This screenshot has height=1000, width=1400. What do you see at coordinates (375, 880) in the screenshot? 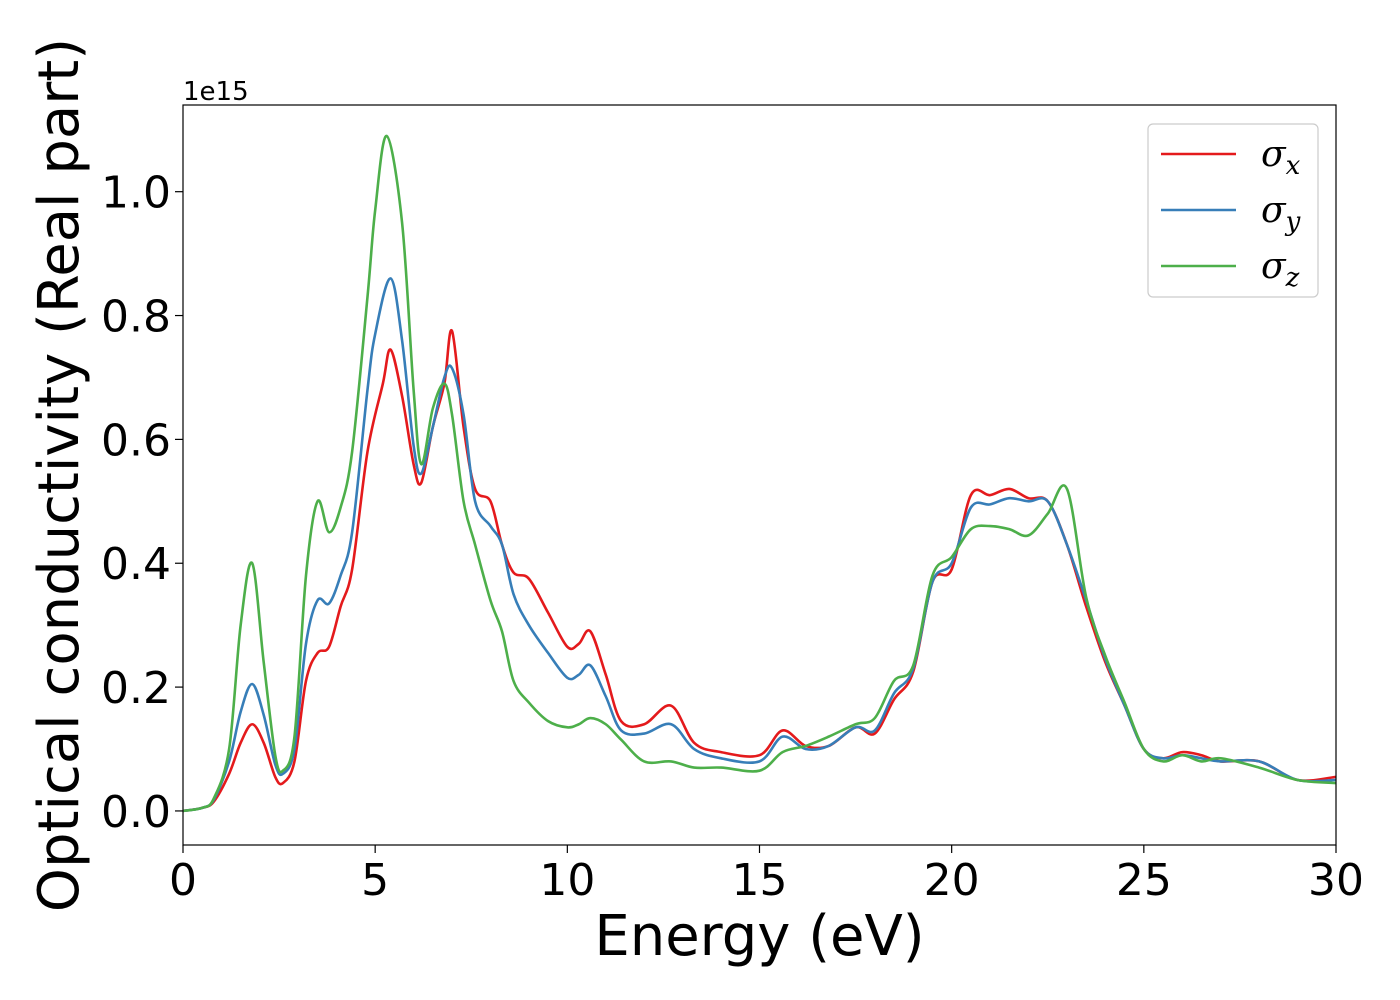
I see `x-tick-label: 5` at bounding box center [375, 880].